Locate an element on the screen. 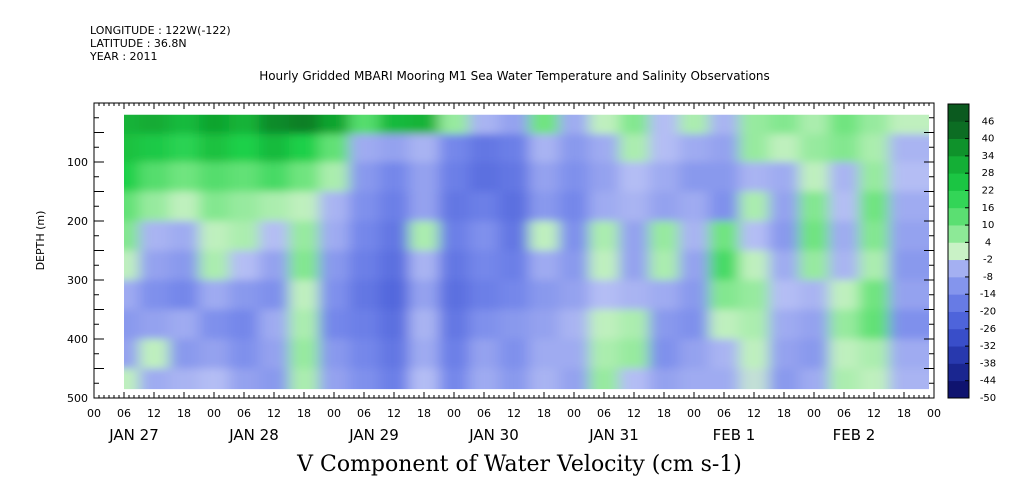 The width and height of the screenshot is (1009, 504). colorbar-label: 10 is located at coordinates (988, 225).